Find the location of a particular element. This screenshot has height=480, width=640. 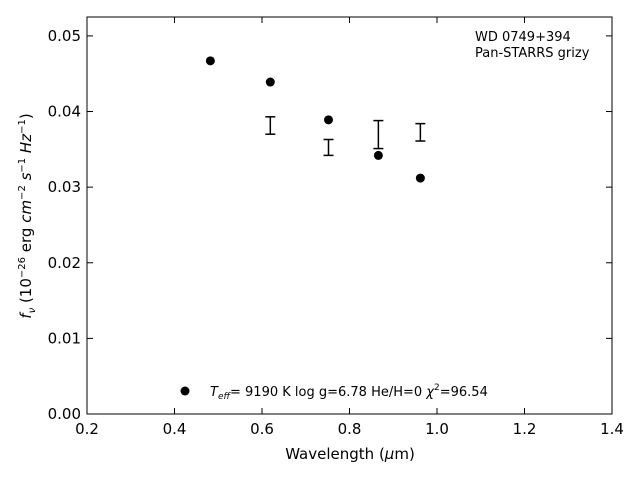

y-tick-label: 0.05 is located at coordinates (64, 36).